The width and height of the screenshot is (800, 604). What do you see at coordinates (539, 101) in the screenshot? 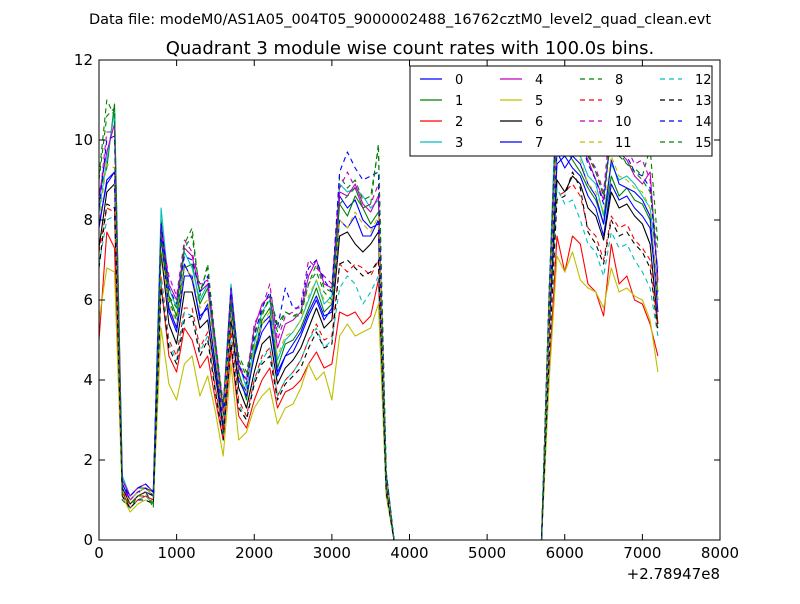
I see `legend-label-5: 5` at bounding box center [539, 101].